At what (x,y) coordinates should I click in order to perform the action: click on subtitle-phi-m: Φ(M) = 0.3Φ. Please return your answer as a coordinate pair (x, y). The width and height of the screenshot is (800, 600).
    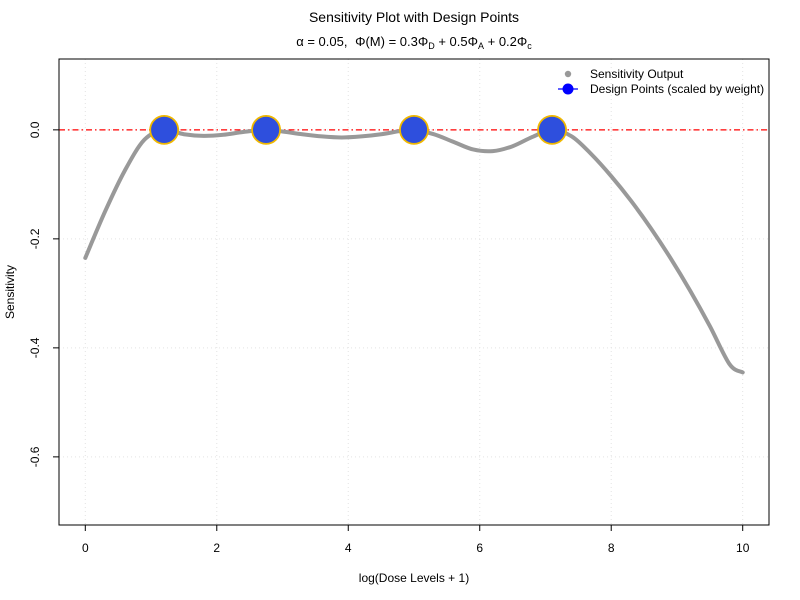
    Looking at the image, I should click on (391, 41).